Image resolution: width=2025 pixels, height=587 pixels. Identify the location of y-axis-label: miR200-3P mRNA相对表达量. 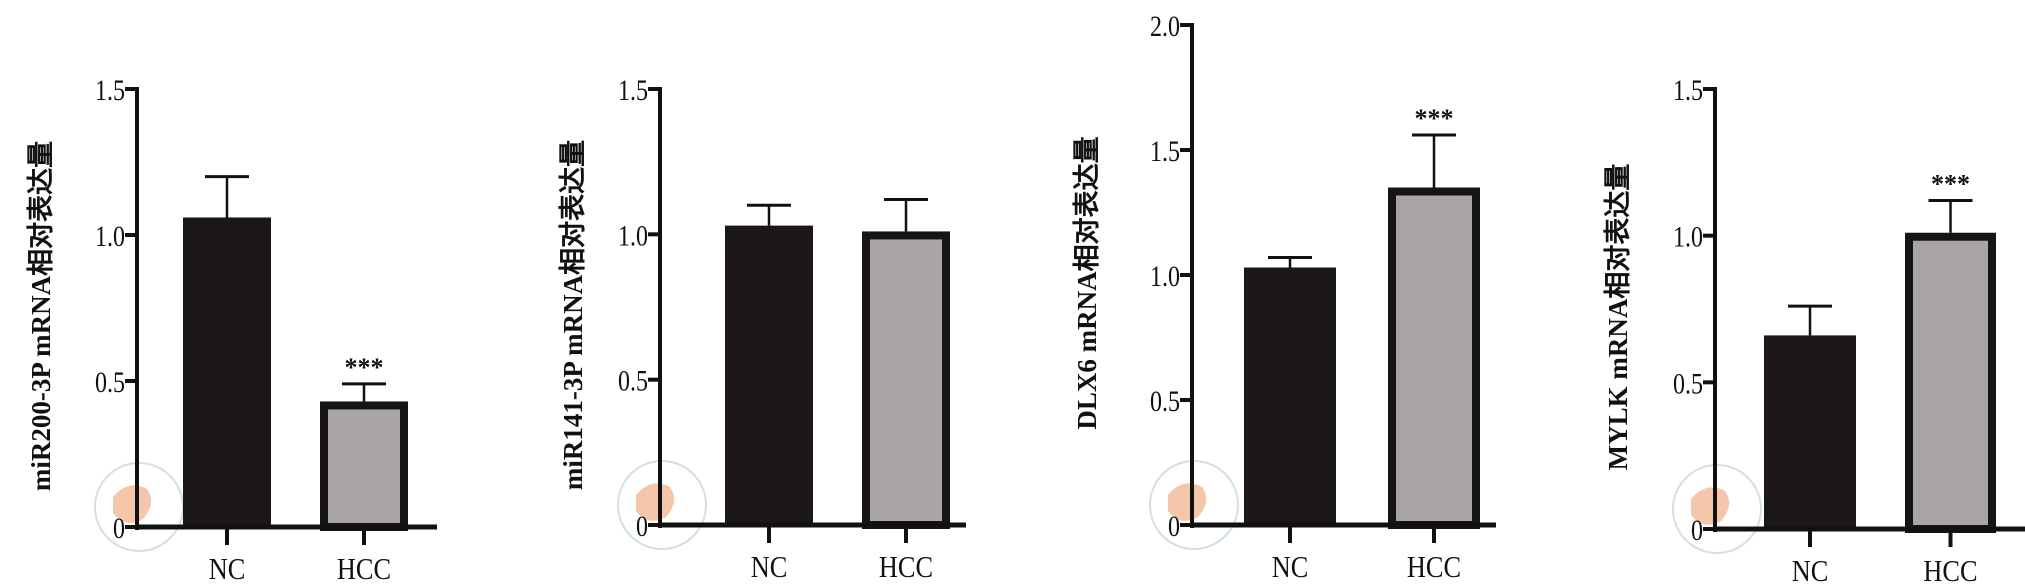
(41, 316).